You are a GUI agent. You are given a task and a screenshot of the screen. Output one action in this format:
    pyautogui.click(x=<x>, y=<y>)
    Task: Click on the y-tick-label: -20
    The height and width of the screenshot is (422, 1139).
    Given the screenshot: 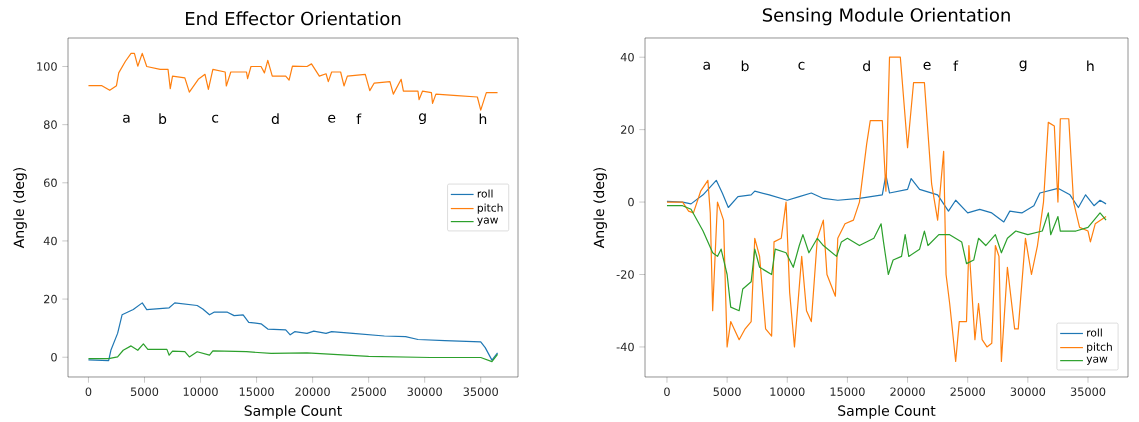 What is the action you would take?
    pyautogui.click(x=625, y=274)
    